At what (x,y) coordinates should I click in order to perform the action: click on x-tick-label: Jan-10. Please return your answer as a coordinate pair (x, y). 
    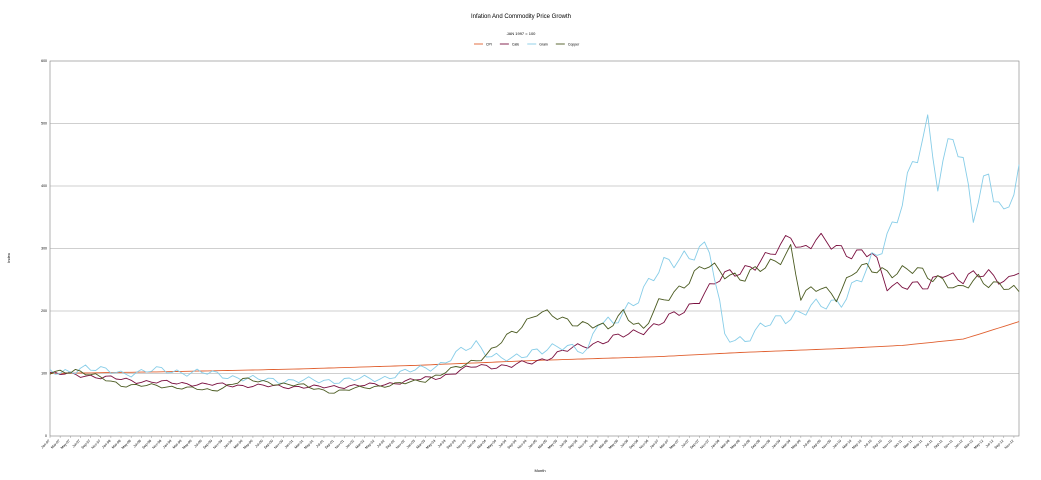
    Looking at the image, I should click on (837, 444).